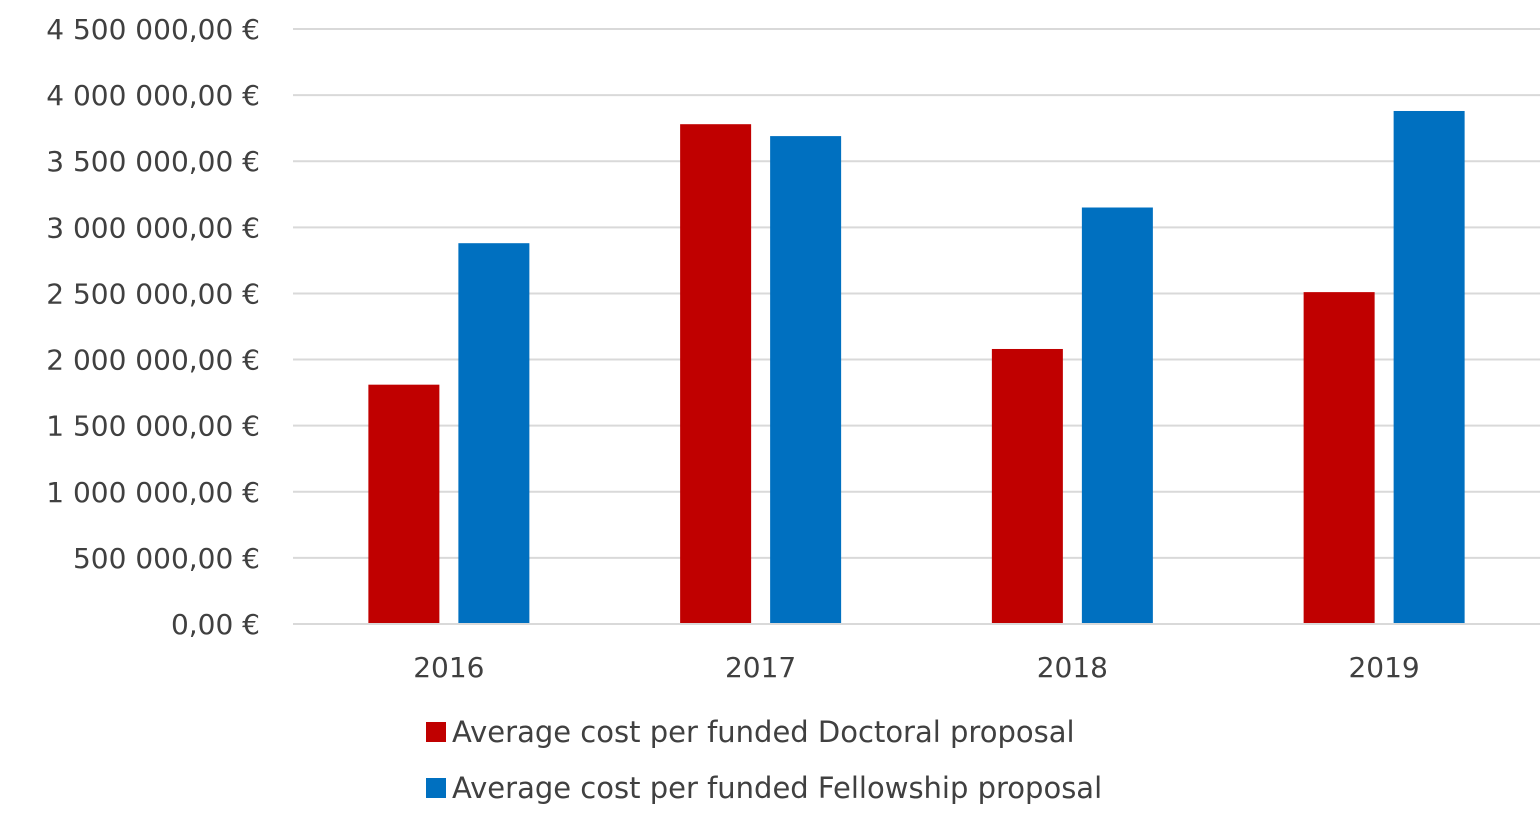  Describe the element at coordinates (153, 426) in the screenshot. I see `y-tick-label: 1 500 000,00 €` at that location.